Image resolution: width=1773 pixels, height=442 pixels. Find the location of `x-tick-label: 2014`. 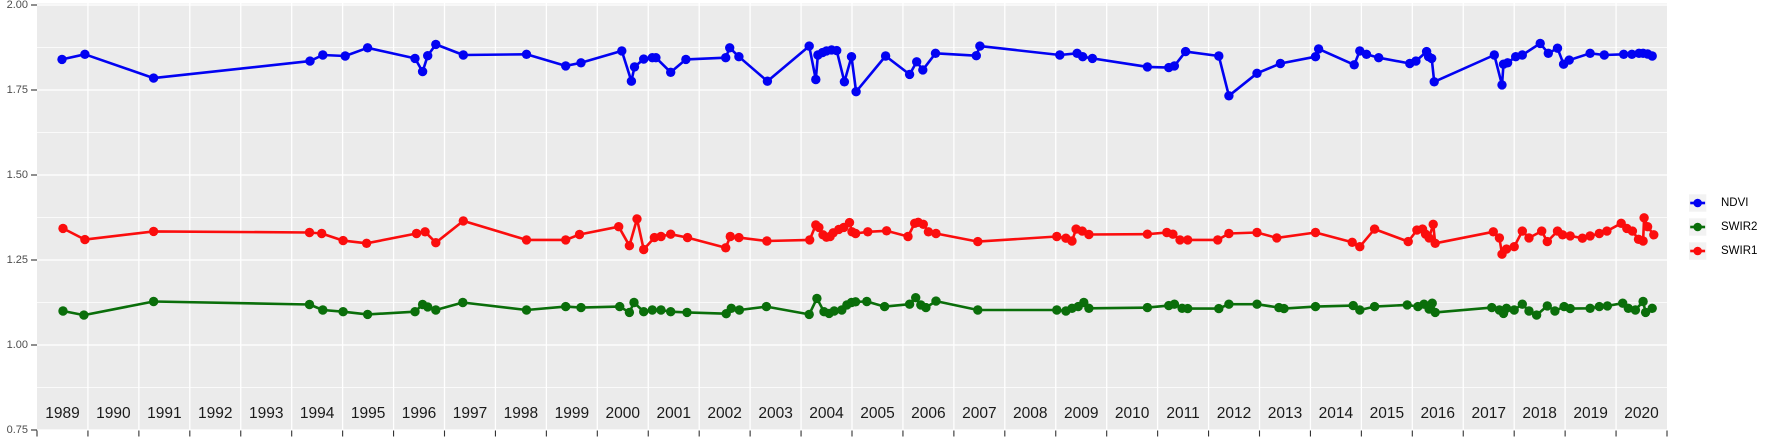

x-tick-label: 2014 is located at coordinates (1336, 413).